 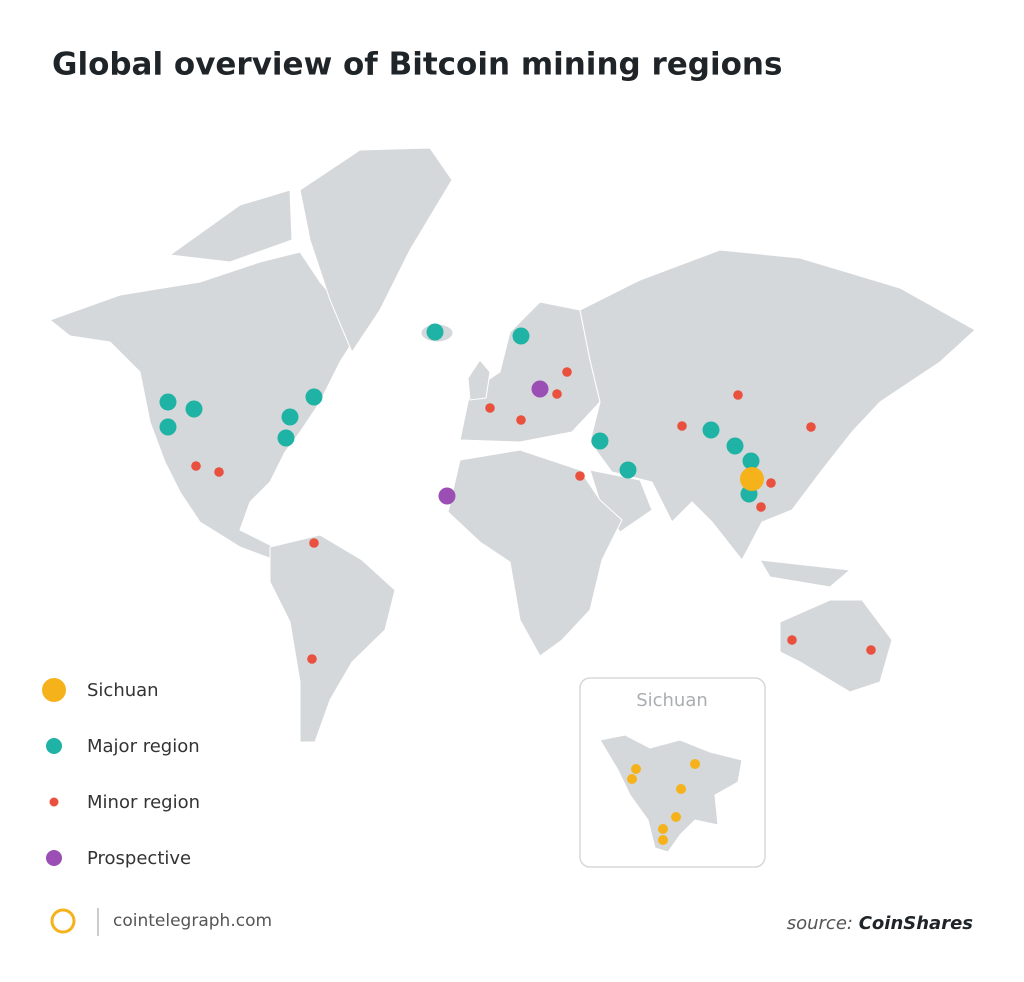 I want to click on footer-logo, so click(x=74, y=922).